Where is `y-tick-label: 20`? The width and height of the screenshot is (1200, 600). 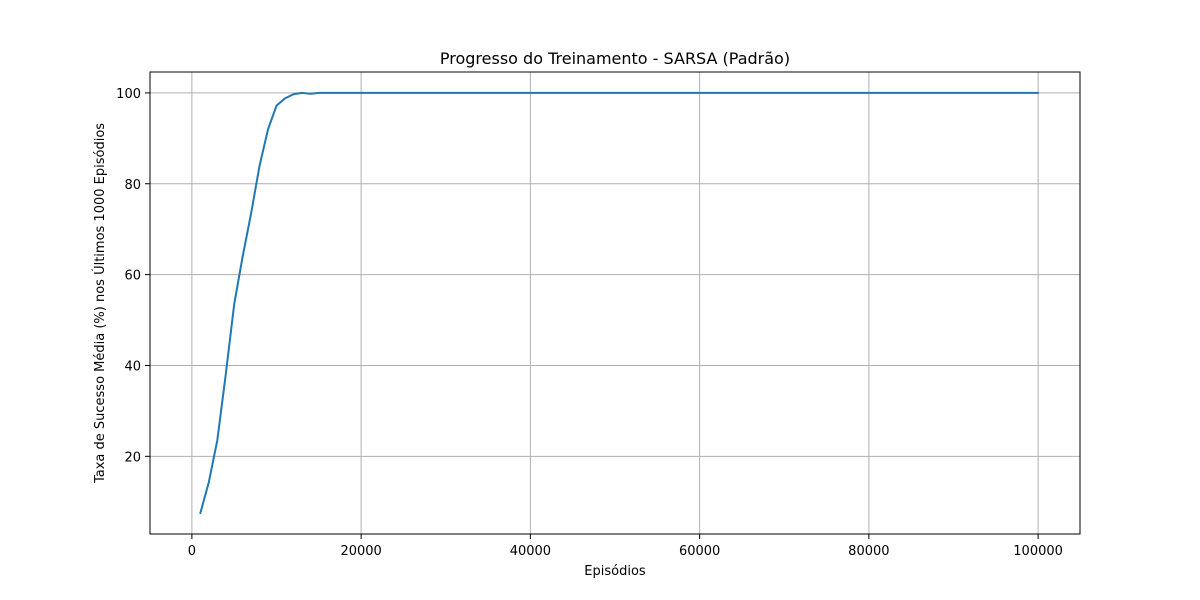 y-tick-label: 20 is located at coordinates (132, 457).